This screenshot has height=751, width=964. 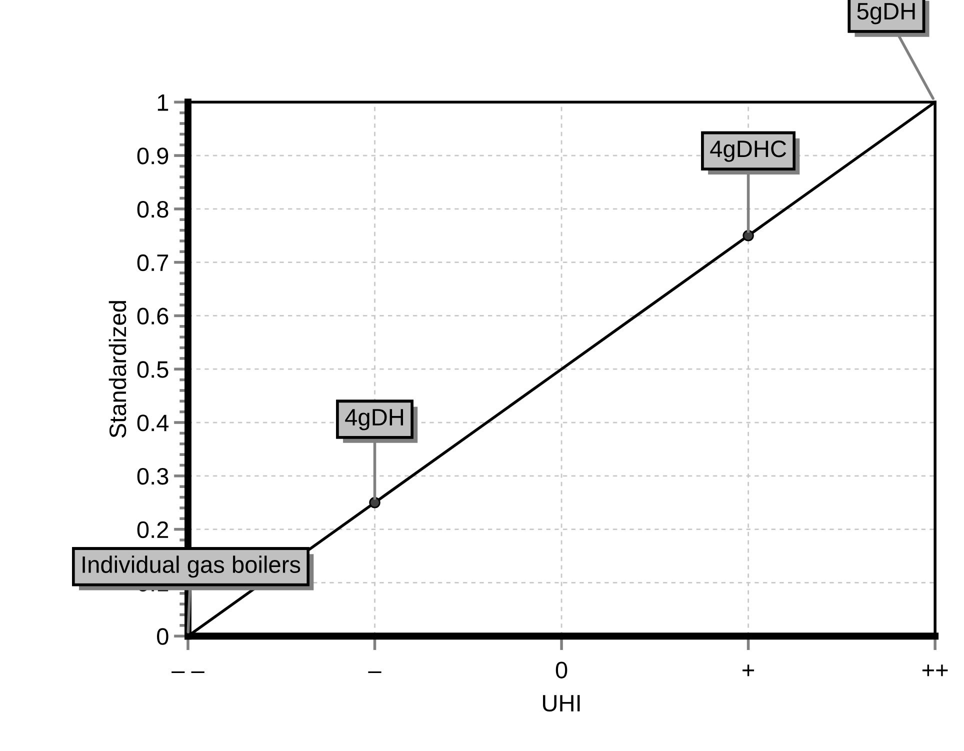 What do you see at coordinates (191, 567) in the screenshot?
I see `annotation: Individual gas boilers` at bounding box center [191, 567].